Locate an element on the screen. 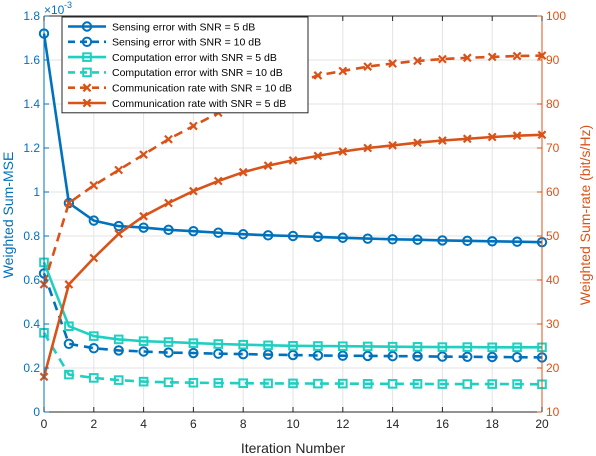  right-y-axis-label: Weighted Sum-rate (bit/s/Hz) is located at coordinates (585, 215).